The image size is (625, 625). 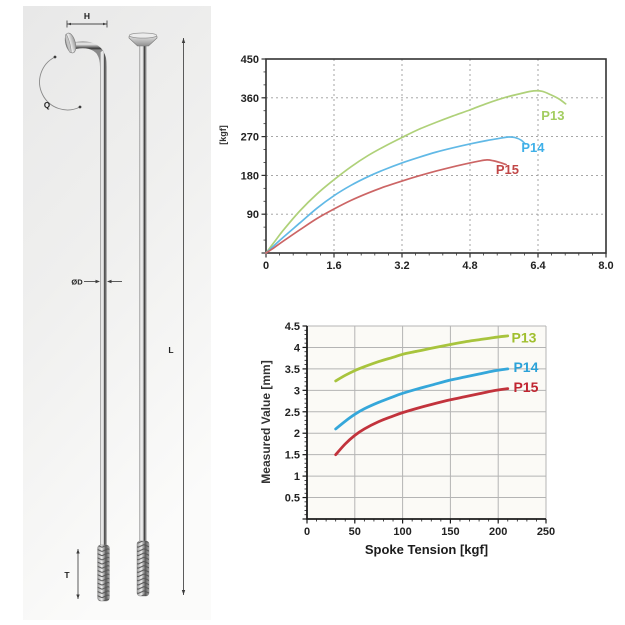 I want to click on x-tick-label: 250, so click(x=546, y=532).